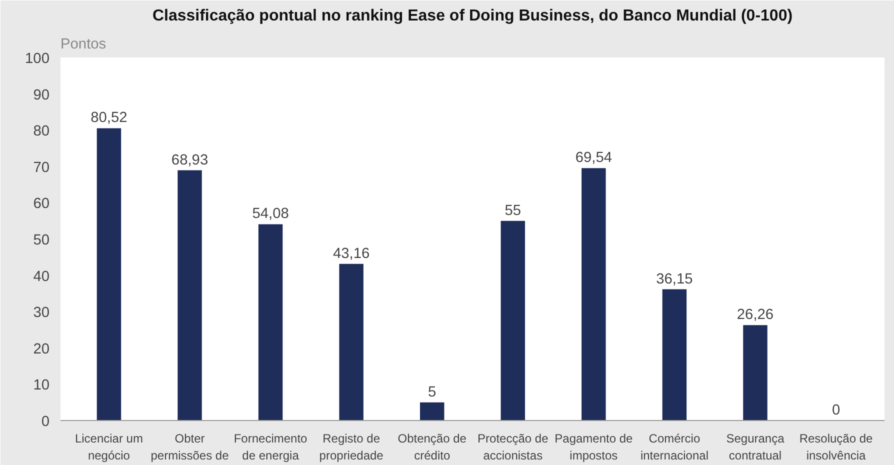 The width and height of the screenshot is (894, 465). I want to click on x-tick-label: Fornecimento de energia, so click(271, 447).